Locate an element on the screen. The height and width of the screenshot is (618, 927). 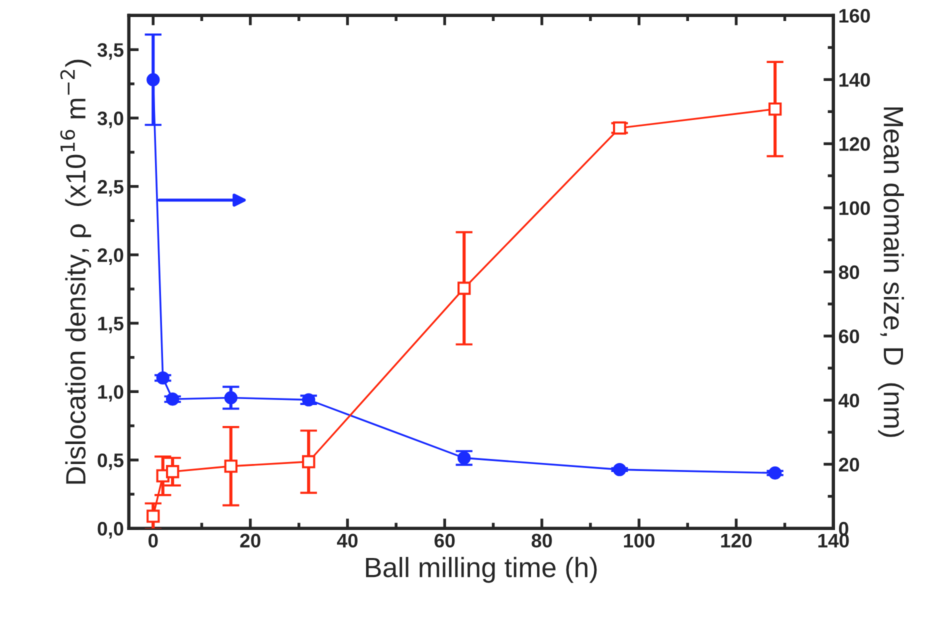
y2-tick-label: 40 is located at coordinates (849, 401).